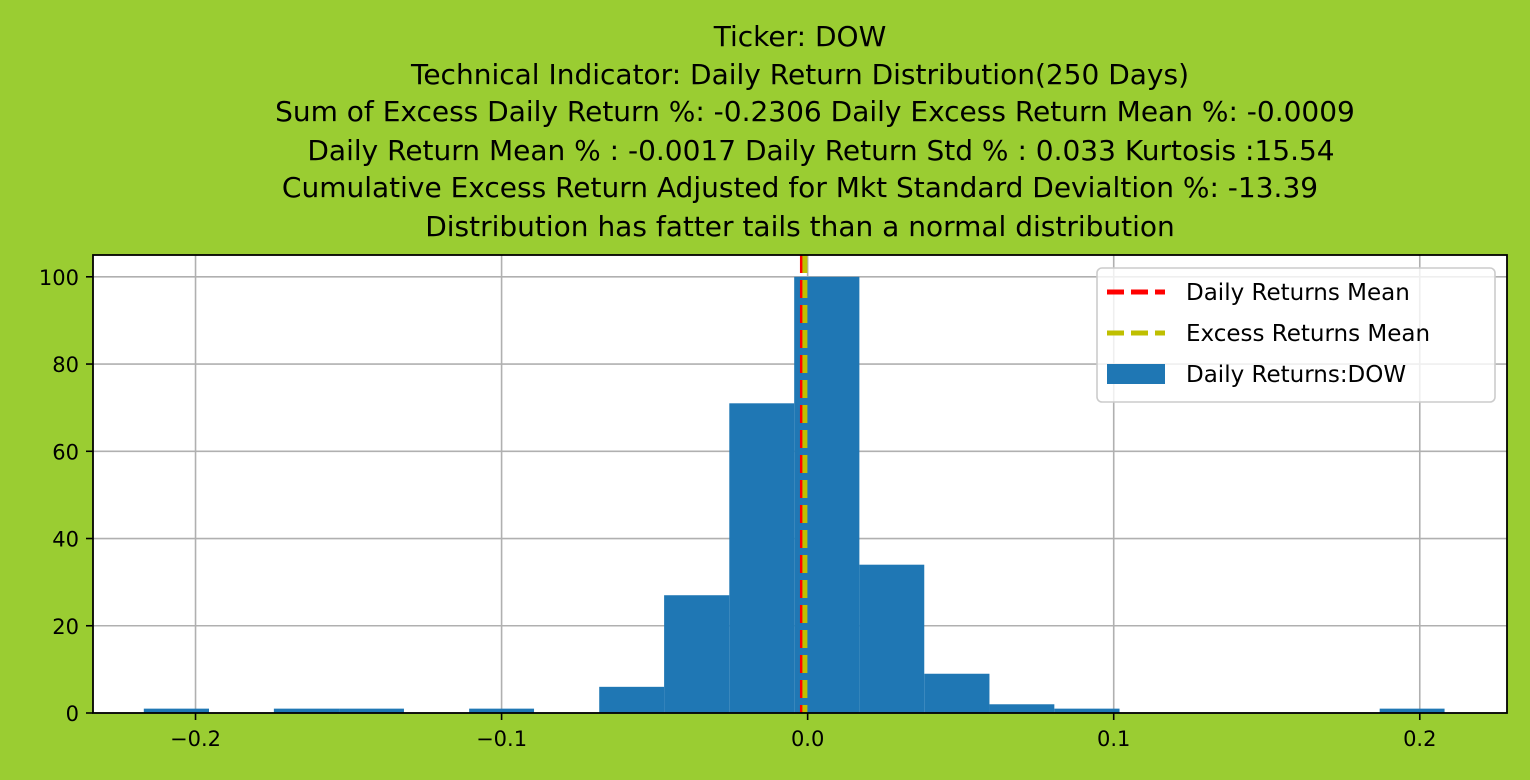 The height and width of the screenshot is (780, 1530). Describe the element at coordinates (1308, 334) in the screenshot. I see `legend-label: Excess Returns Mean` at that location.